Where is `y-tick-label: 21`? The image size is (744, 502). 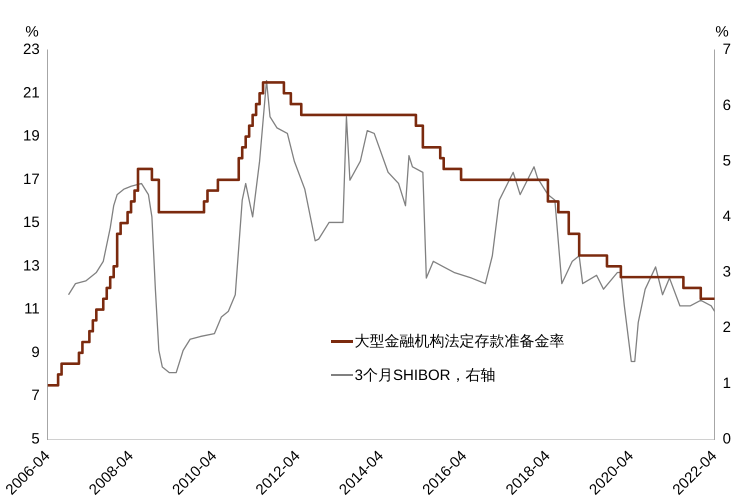
y-tick-label: 21 is located at coordinates (31, 93).